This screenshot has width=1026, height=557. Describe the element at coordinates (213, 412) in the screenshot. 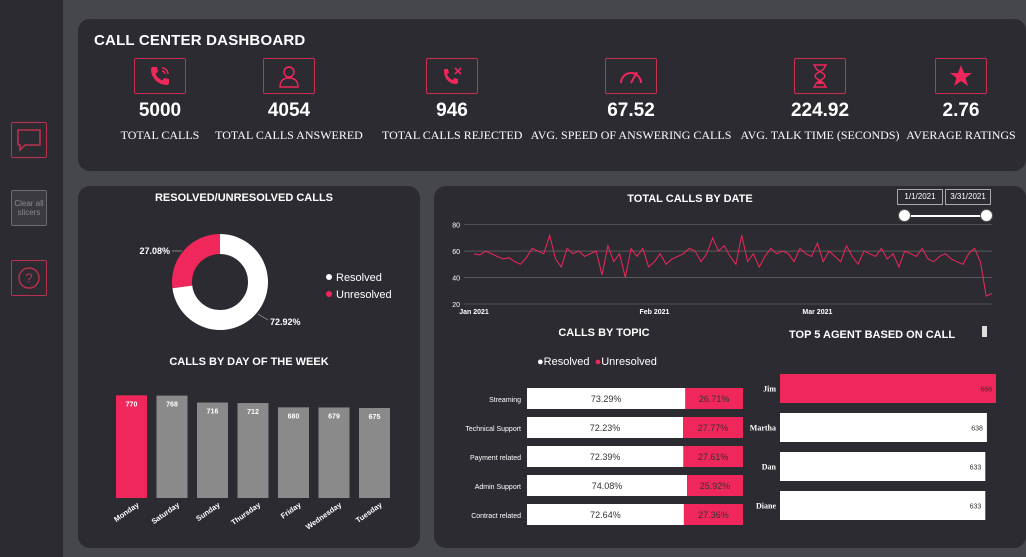

I see `weekday-bar-label: 716` at that location.